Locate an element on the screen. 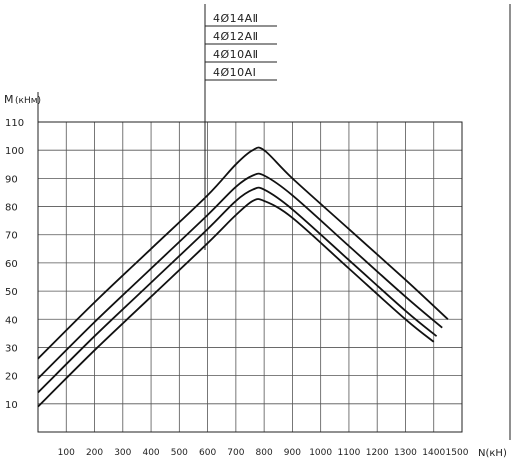 This screenshot has height=464, width=515. x-tick-label: 1300 is located at coordinates (405, 453).